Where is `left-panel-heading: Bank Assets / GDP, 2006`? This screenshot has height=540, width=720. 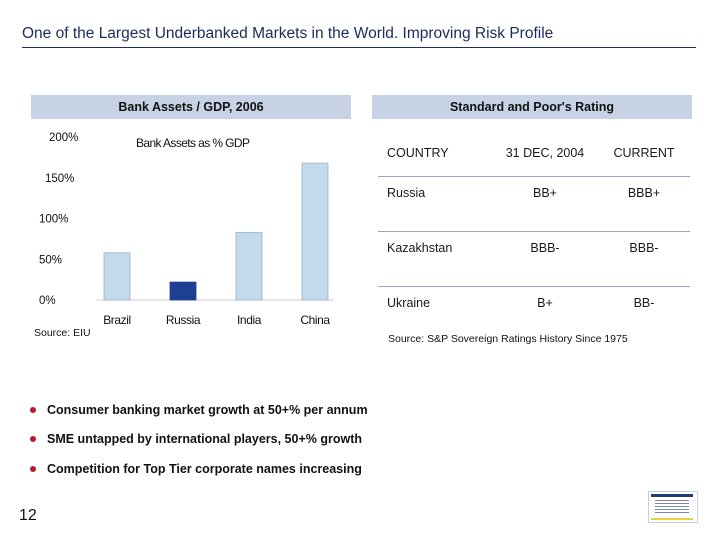
left-panel-heading: Bank Assets / GDP, 2006 is located at coordinates (191, 107).